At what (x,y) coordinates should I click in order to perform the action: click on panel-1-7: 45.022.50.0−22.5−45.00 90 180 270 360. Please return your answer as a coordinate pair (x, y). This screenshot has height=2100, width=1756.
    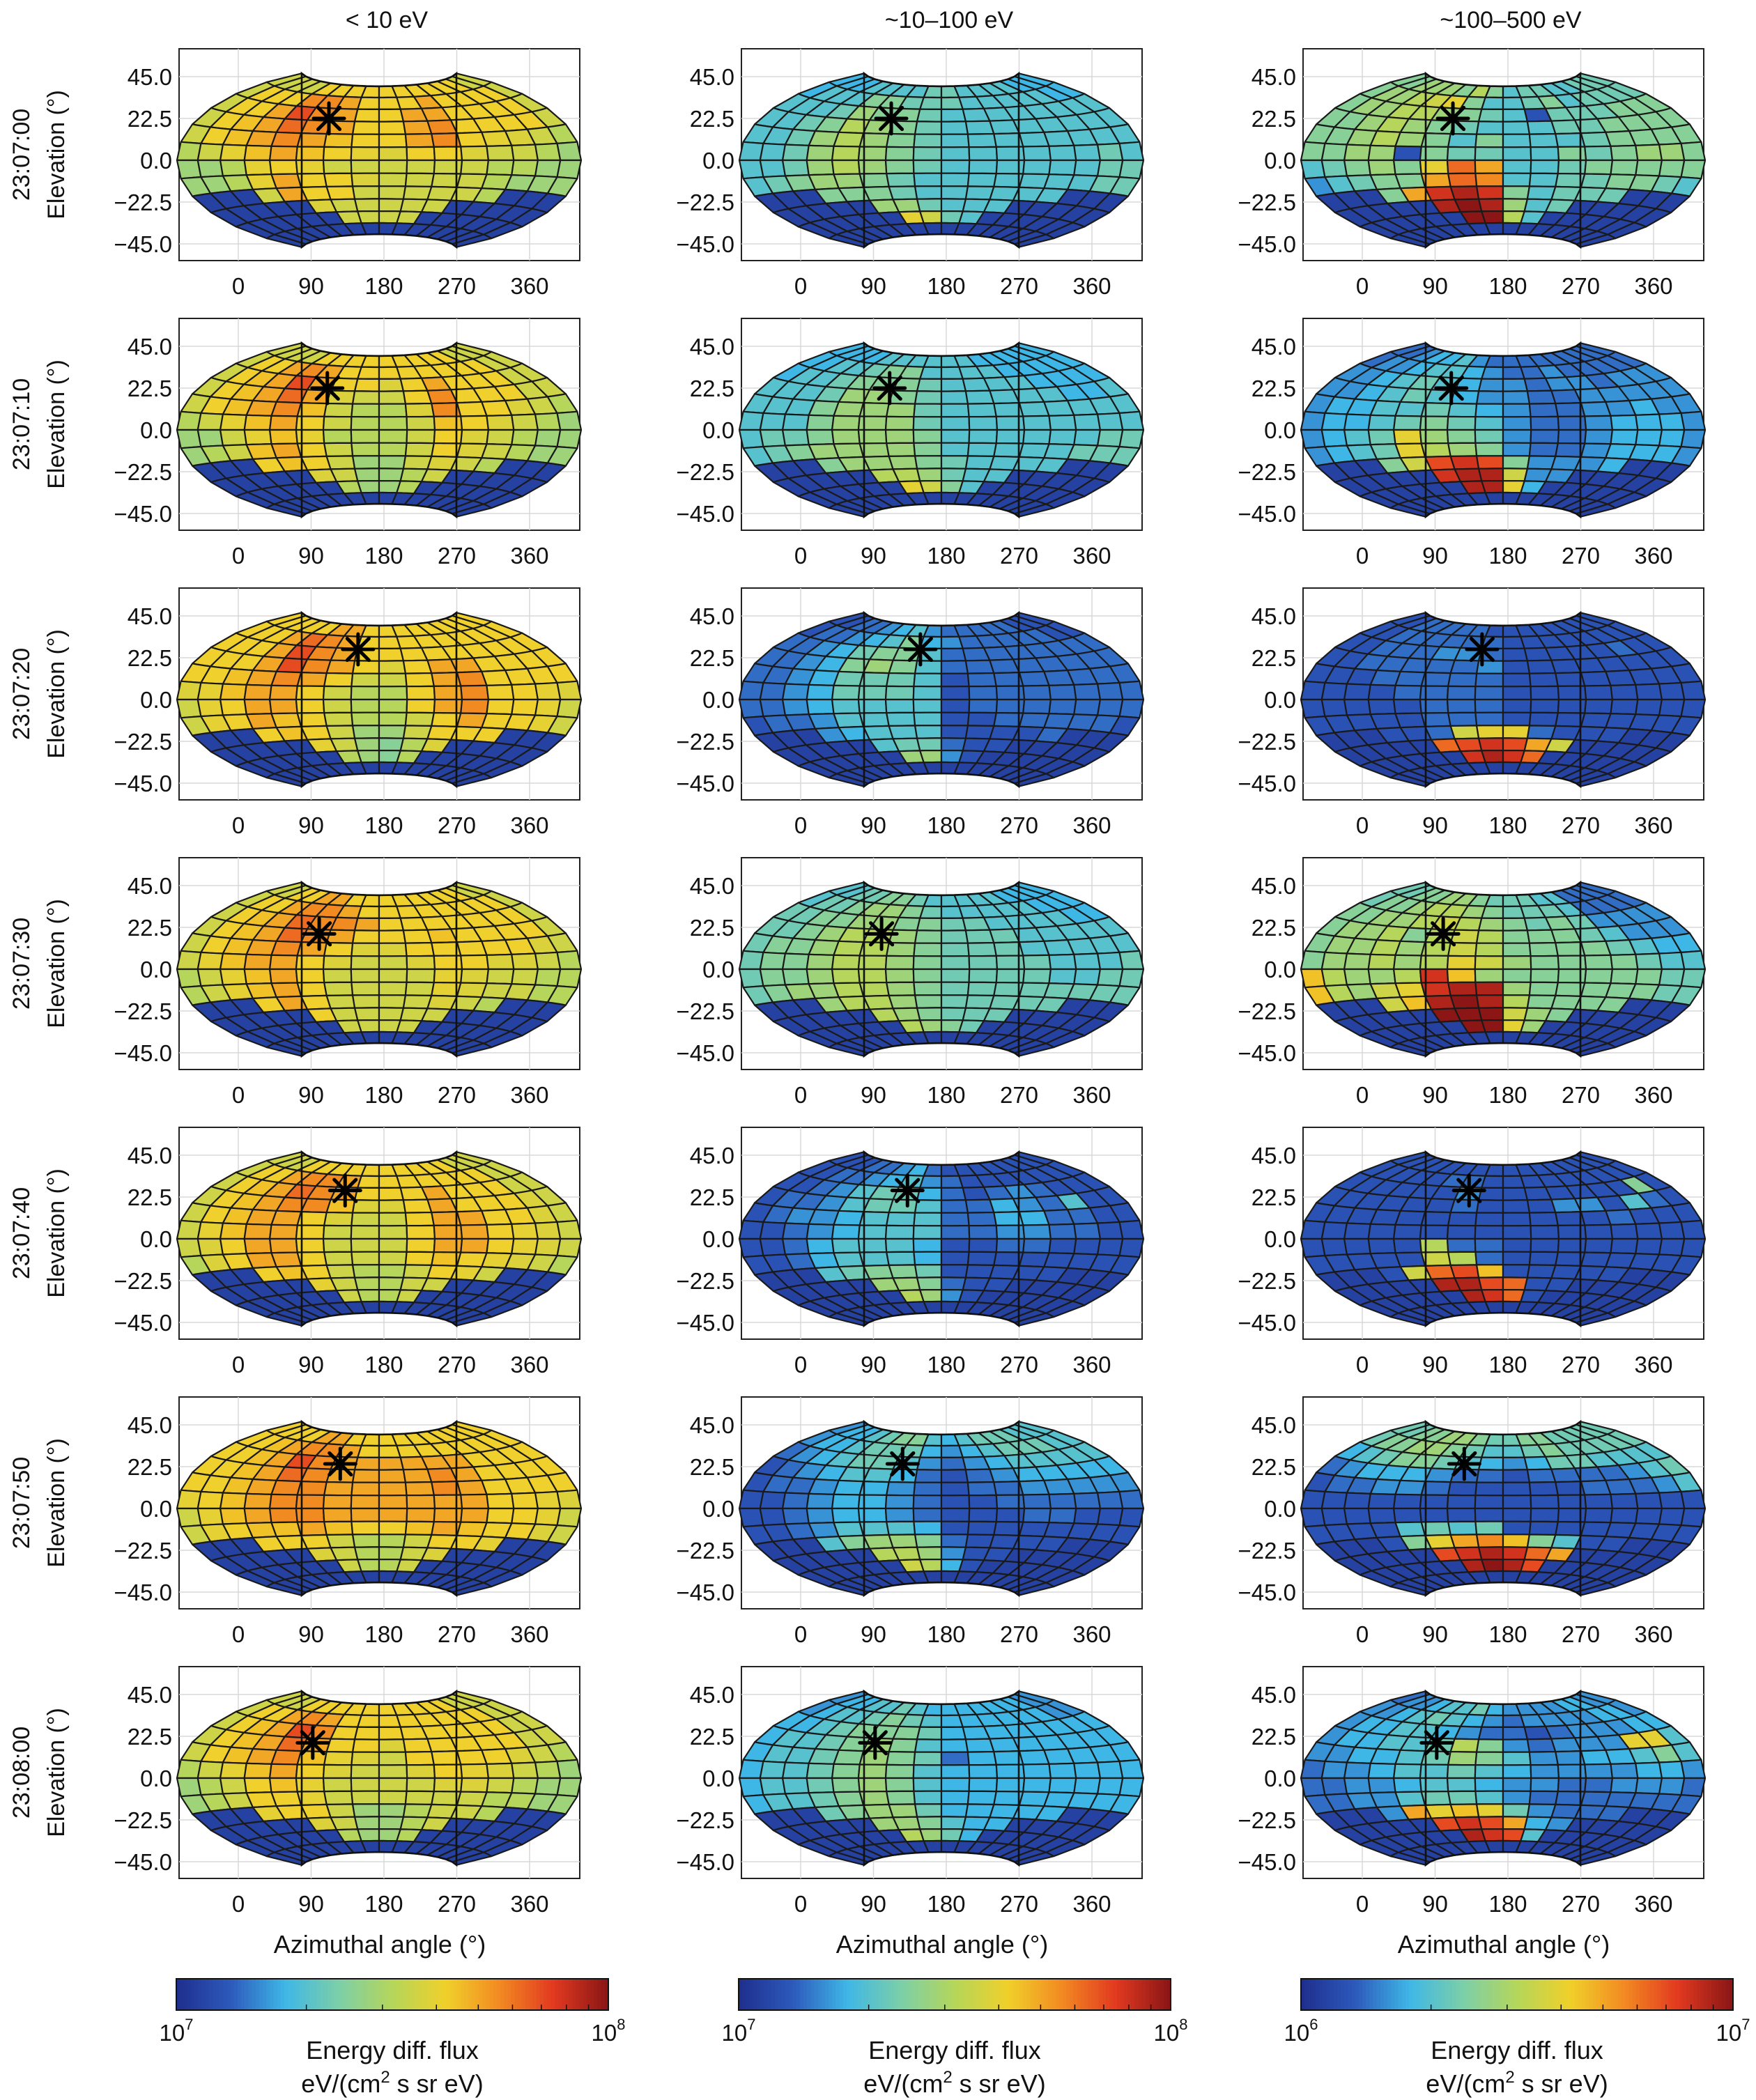
    Looking at the image, I should click on (348, 1791).